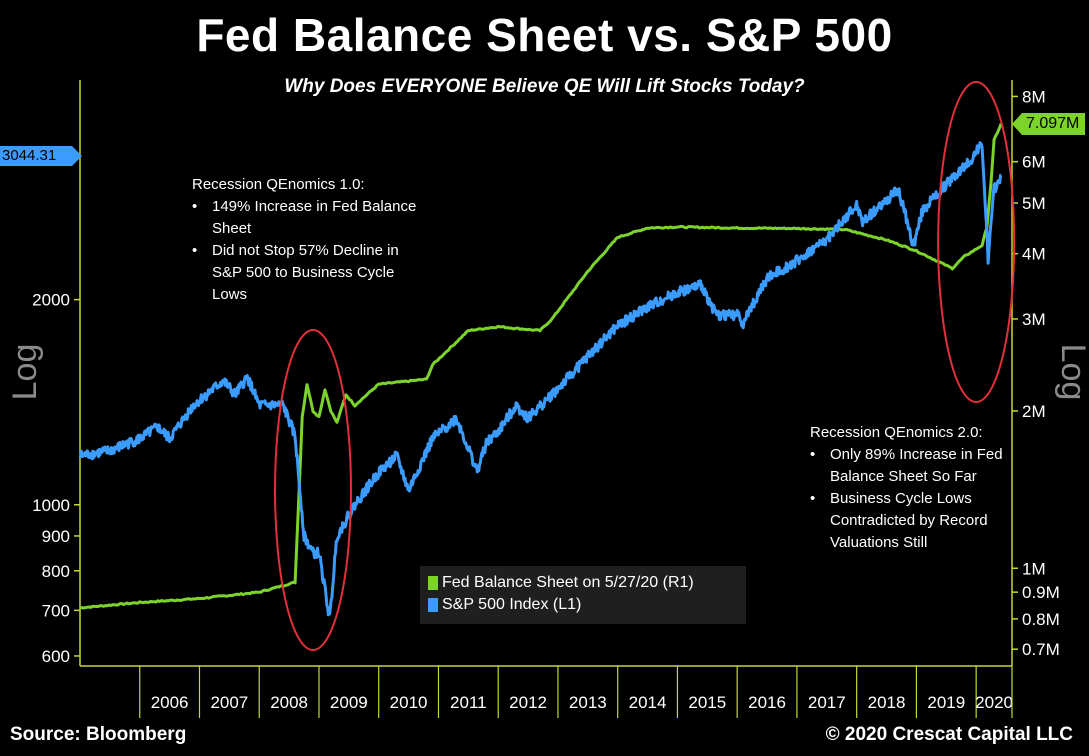 The width and height of the screenshot is (1089, 756). I want to click on x-tick-label: 2011, so click(468, 702).